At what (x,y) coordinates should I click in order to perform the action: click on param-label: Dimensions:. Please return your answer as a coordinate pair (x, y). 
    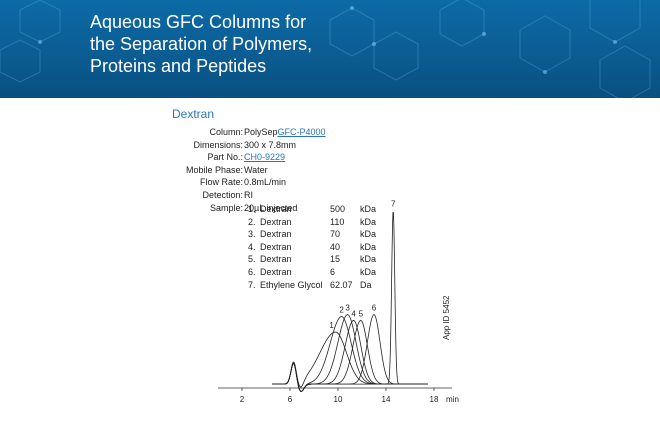
    Looking at the image, I should click on (218, 144).